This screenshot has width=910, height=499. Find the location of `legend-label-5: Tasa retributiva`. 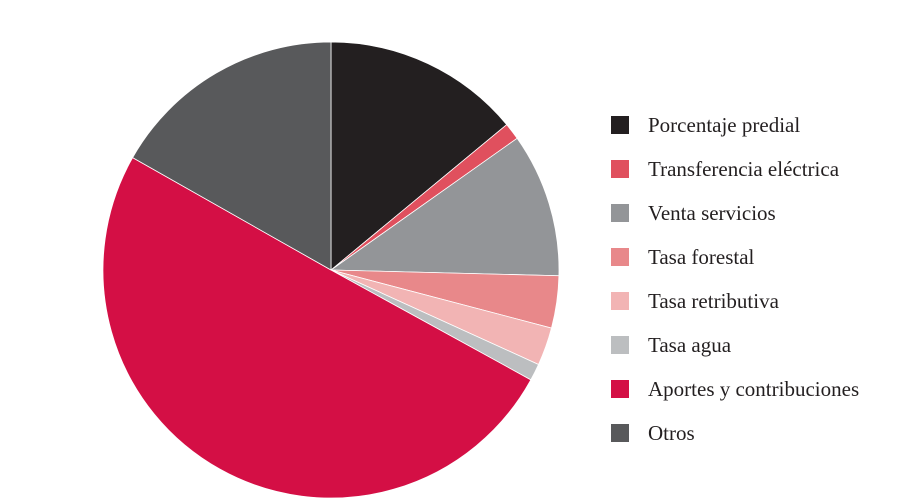

legend-label-5: Tasa retributiva is located at coordinates (714, 301).